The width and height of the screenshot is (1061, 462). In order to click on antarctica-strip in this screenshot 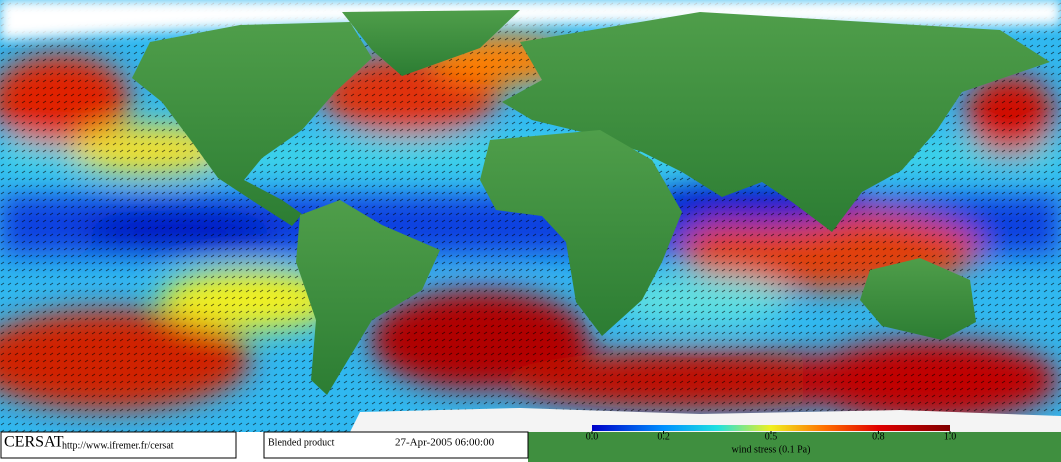, I will do `click(794, 447)`.